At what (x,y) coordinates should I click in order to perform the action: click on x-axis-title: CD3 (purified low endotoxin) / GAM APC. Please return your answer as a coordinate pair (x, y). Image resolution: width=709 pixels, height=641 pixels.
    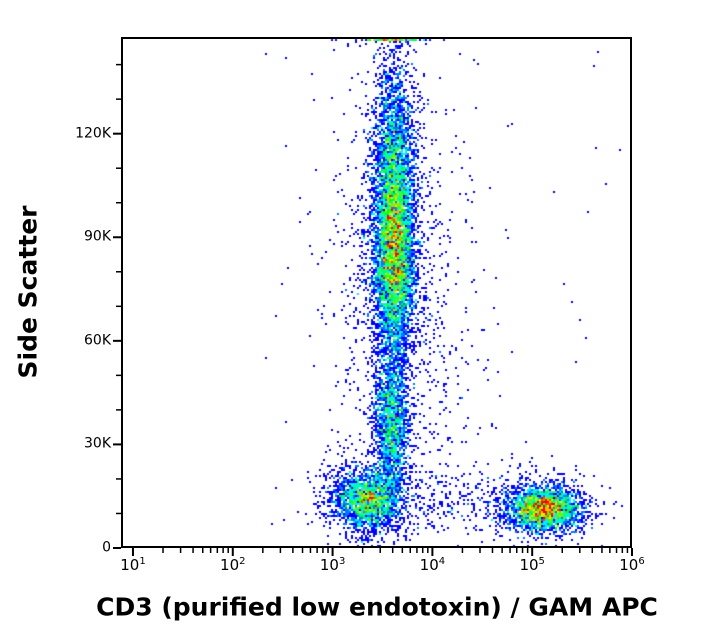
    Looking at the image, I should click on (377, 607).